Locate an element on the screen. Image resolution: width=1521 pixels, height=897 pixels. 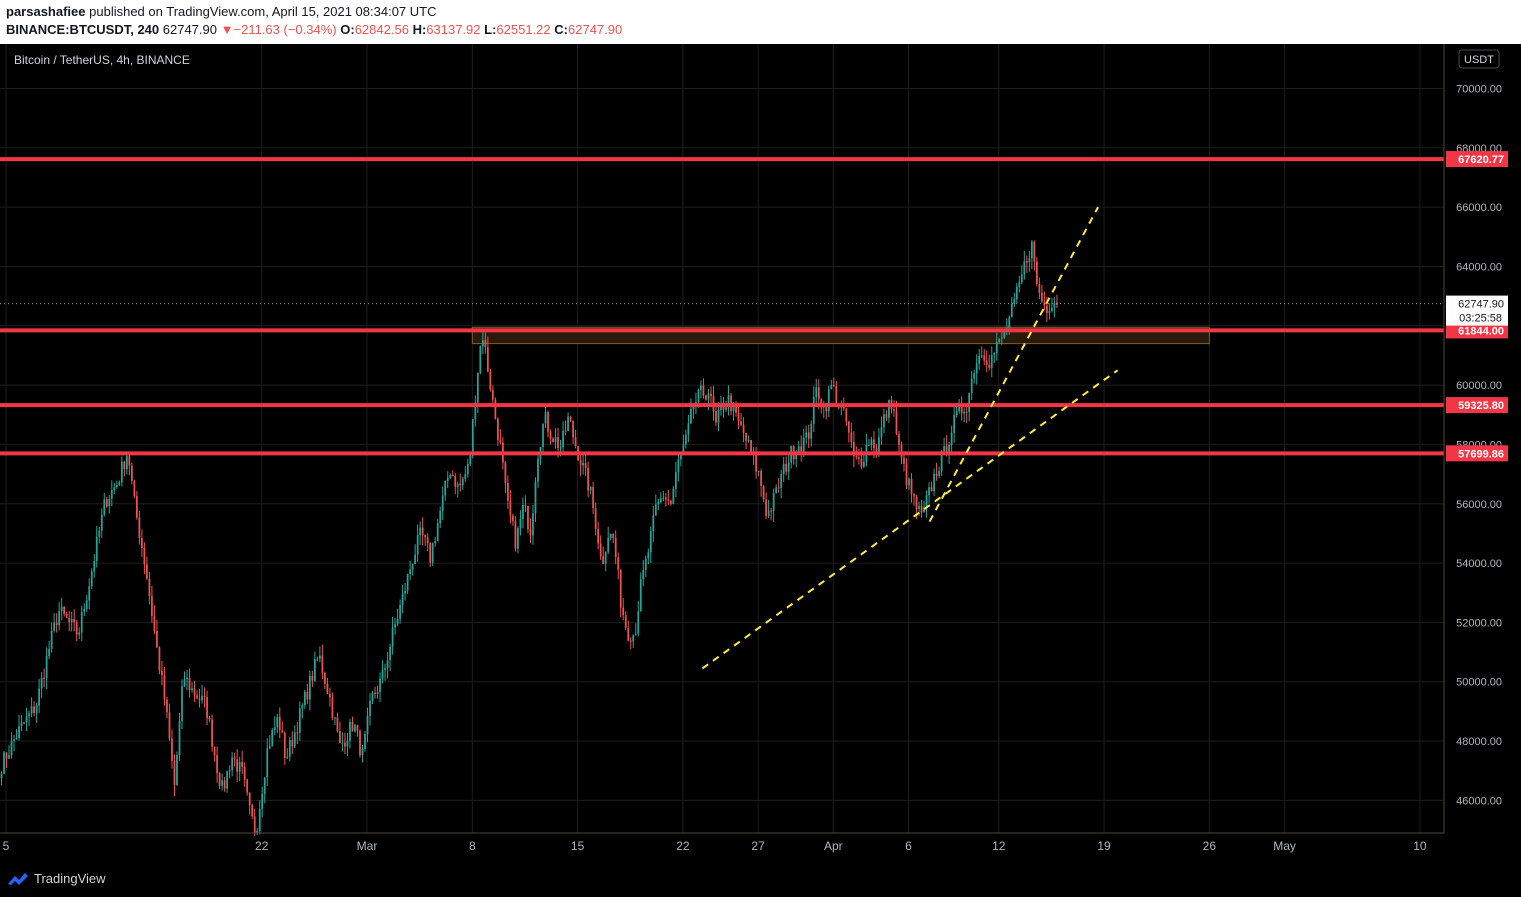
time-tick-label: 26 is located at coordinates (1210, 846).